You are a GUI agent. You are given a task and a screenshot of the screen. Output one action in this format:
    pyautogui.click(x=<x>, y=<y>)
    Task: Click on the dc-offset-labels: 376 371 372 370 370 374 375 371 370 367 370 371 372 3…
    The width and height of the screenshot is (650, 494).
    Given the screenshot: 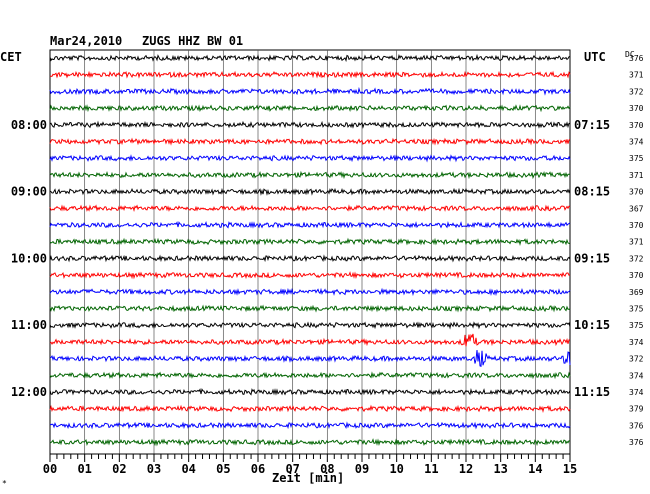 What is the action you would take?
    pyautogui.click(x=636, y=250)
    